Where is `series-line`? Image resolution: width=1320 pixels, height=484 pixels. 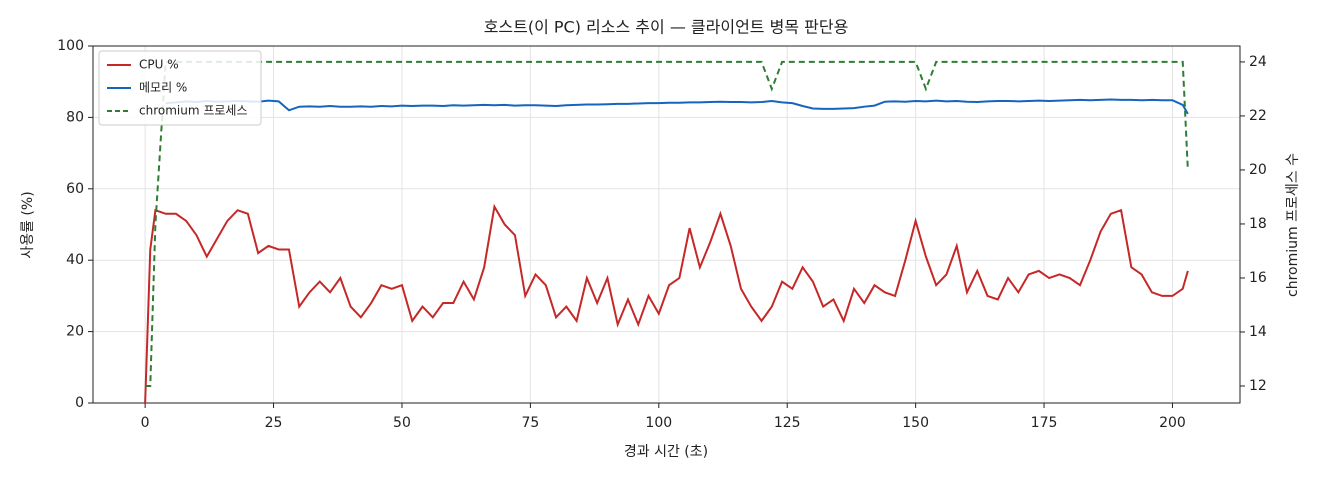 series-line is located at coordinates (677, 106).